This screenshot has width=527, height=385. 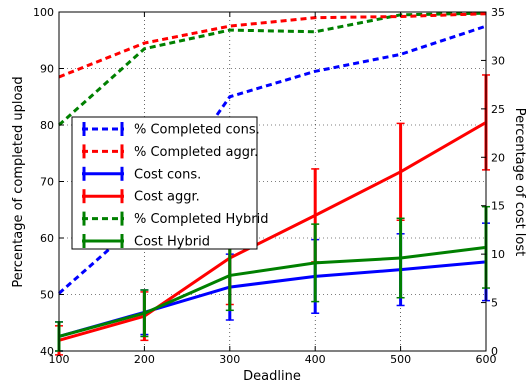 What do you see at coordinates (494, 303) in the screenshot?
I see `y2-tick-label: 5` at bounding box center [494, 303].